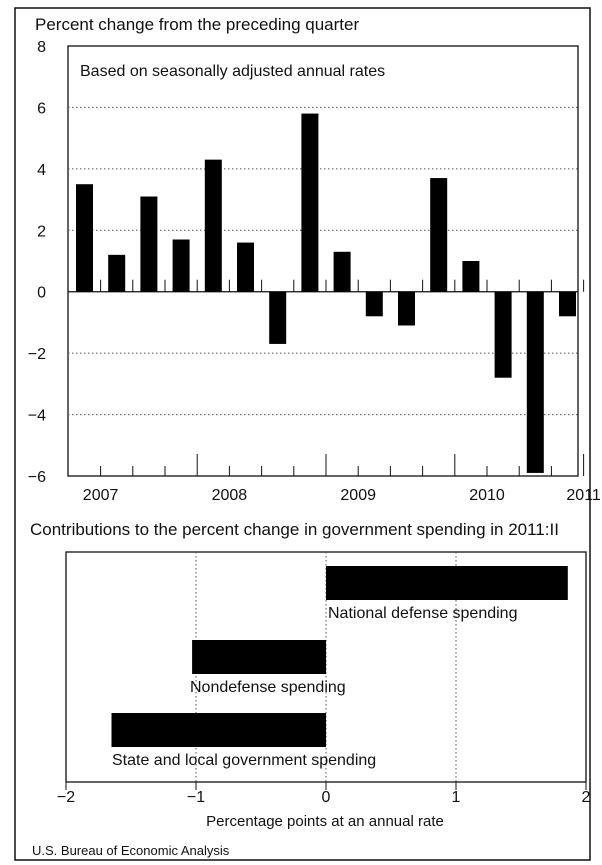  What do you see at coordinates (244, 760) in the screenshot?
I see `bottom-bar-label: State and local government spending` at bounding box center [244, 760].